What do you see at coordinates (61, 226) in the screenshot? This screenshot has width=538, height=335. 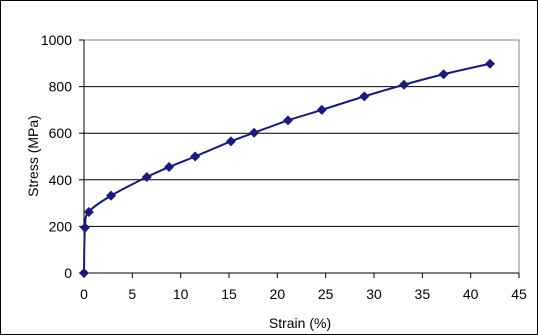 I see `y-tick-label: 200` at bounding box center [61, 226].